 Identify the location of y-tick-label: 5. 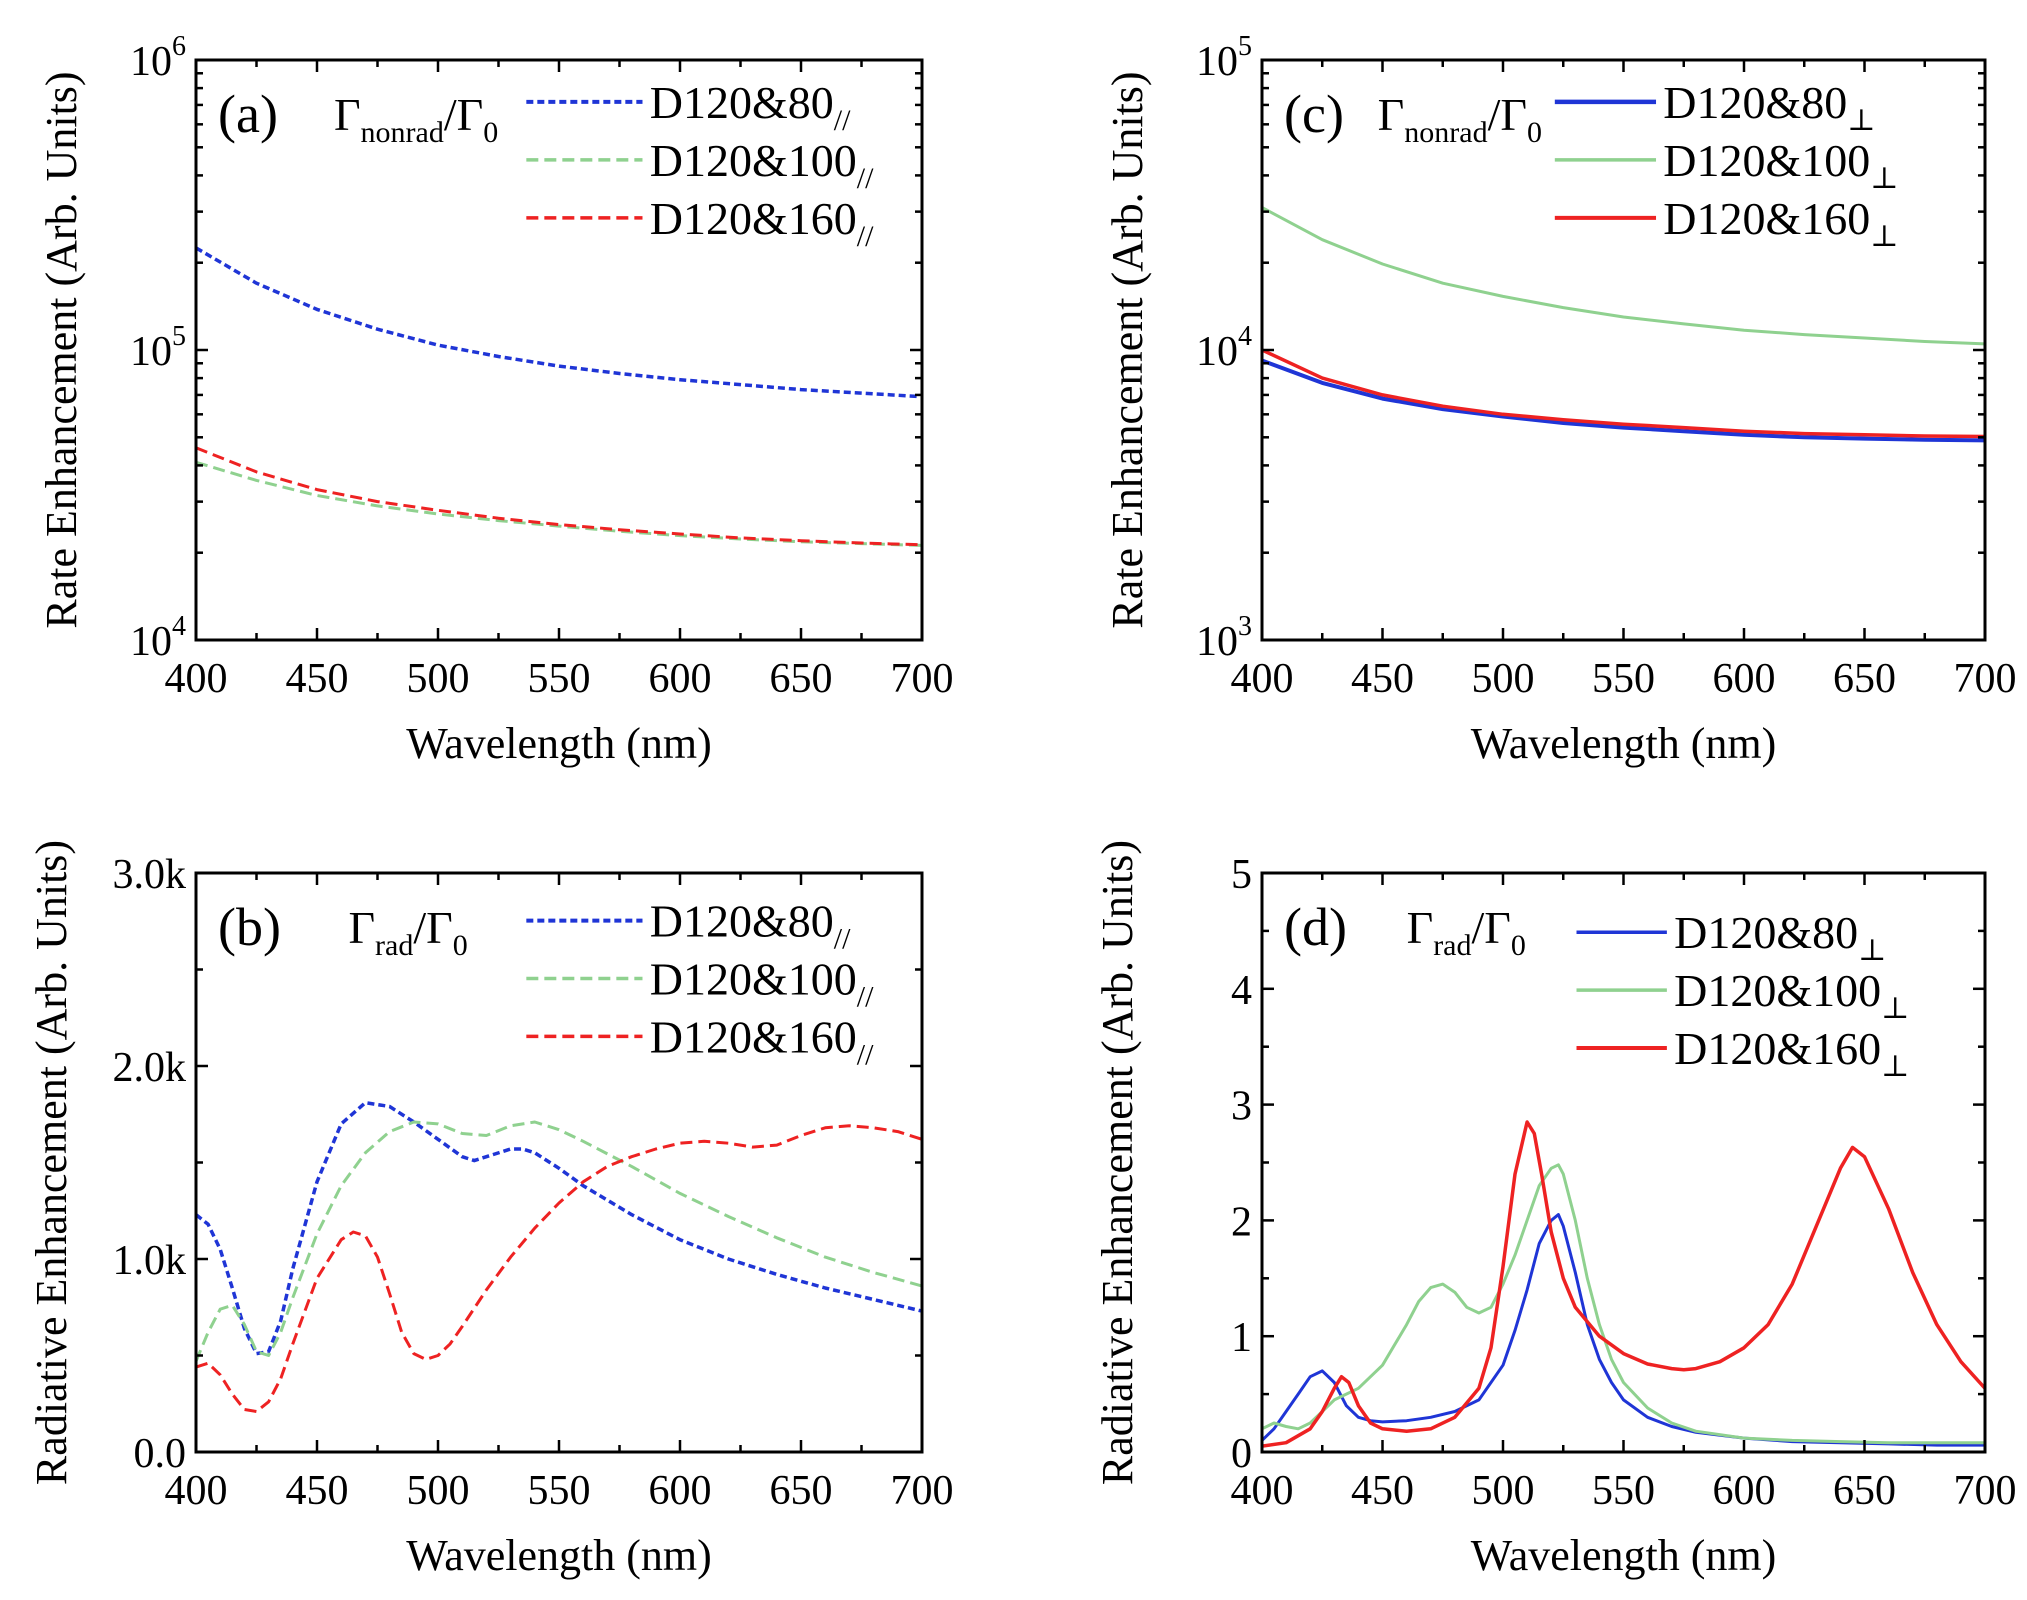
(1241, 875).